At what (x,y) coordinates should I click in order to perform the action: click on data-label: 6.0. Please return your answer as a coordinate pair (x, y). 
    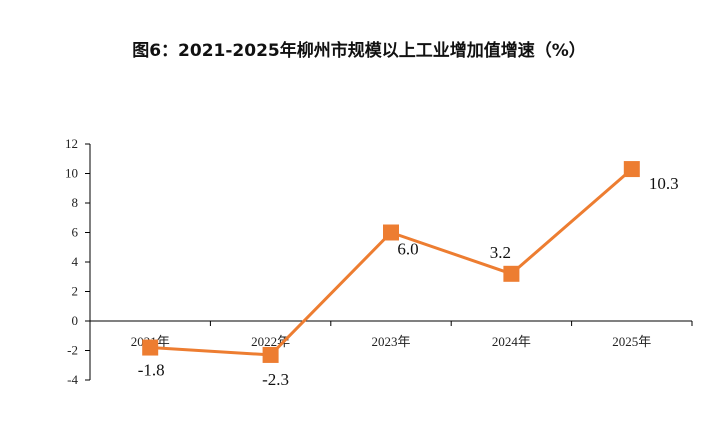
    Looking at the image, I should click on (407, 249).